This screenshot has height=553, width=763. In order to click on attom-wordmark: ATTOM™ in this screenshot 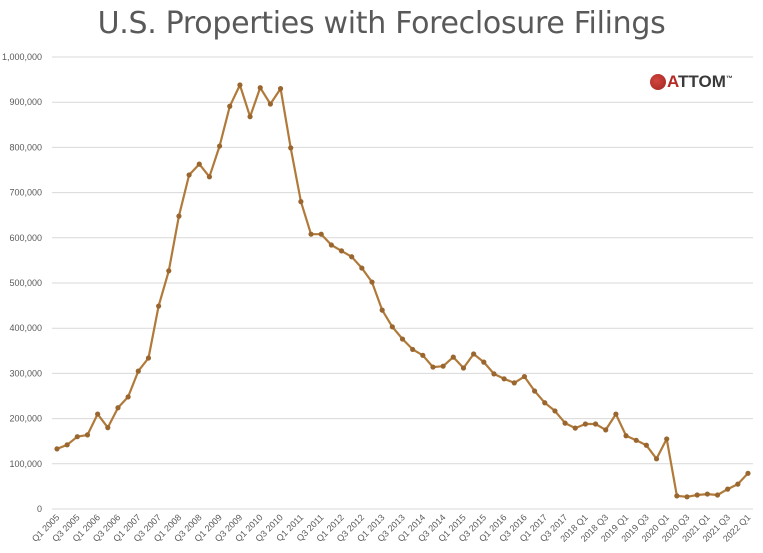, I will do `click(700, 81)`.